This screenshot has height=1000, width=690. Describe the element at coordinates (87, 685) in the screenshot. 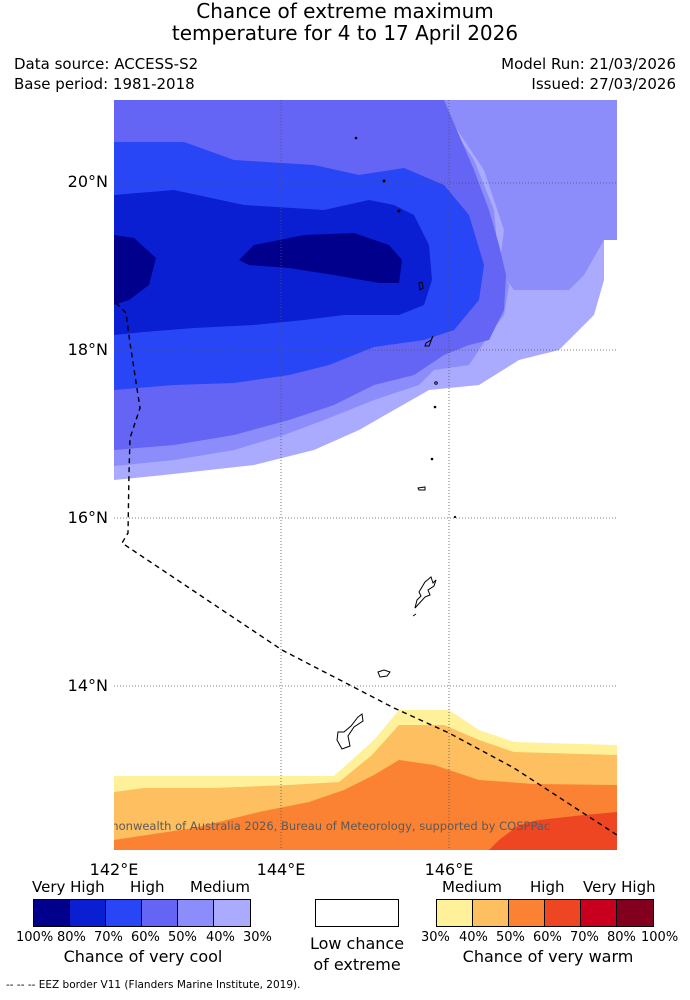

I see `lat-label-14n: 14°N` at that location.